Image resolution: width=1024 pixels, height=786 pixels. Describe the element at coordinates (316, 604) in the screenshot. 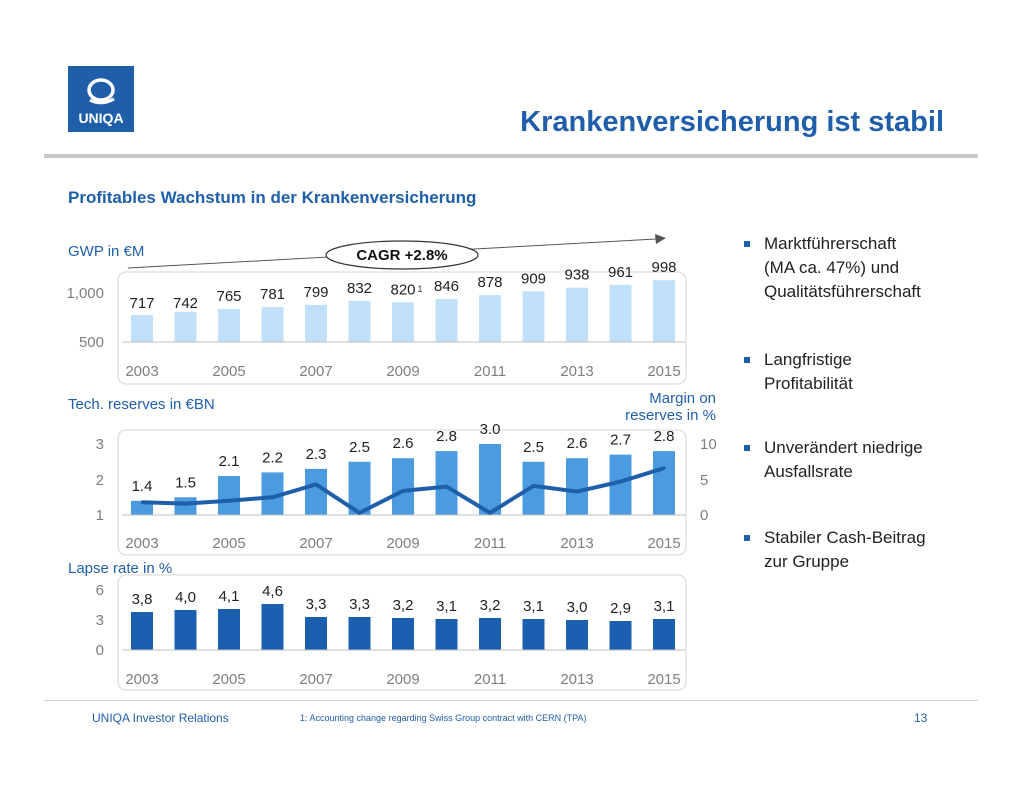

I see `data-label: 3,3` at that location.